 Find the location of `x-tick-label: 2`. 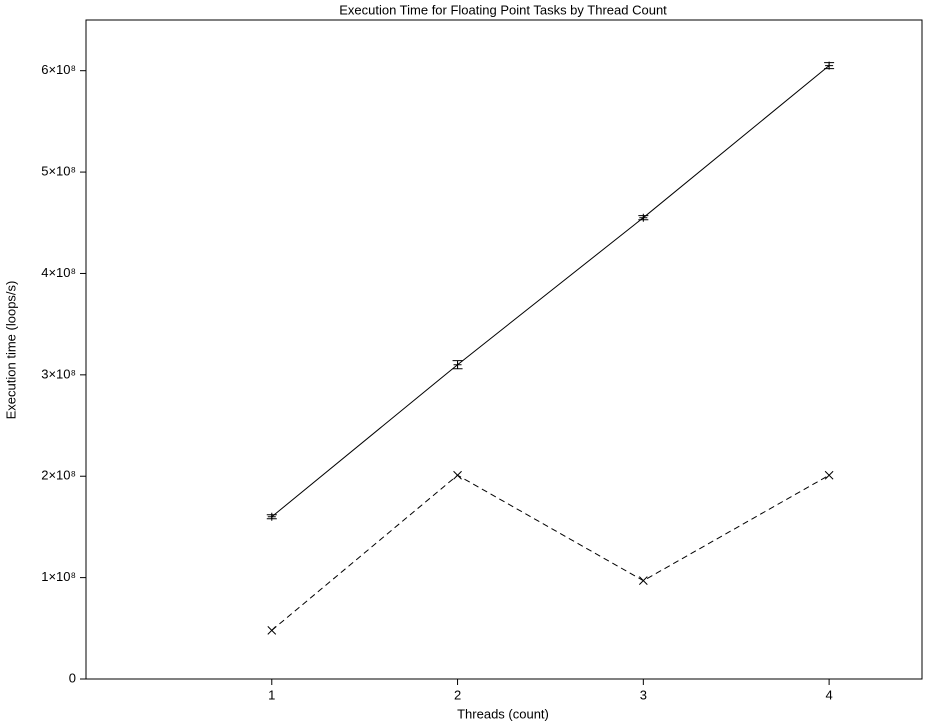

x-tick-label: 2 is located at coordinates (457, 694).